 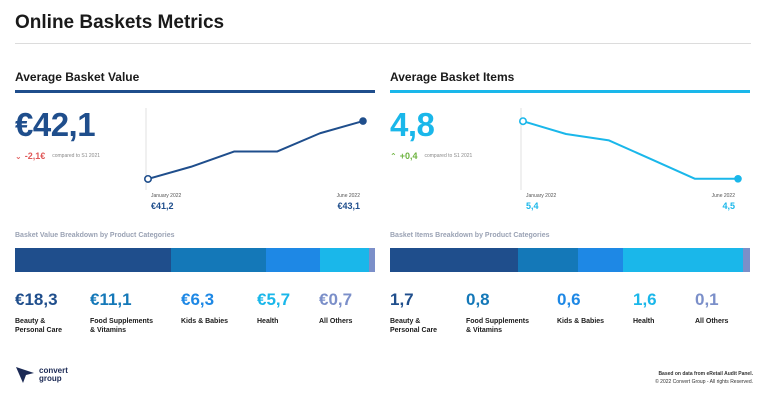 What do you see at coordinates (111, 299) in the screenshot?
I see `category-value: €11,1` at bounding box center [111, 299].